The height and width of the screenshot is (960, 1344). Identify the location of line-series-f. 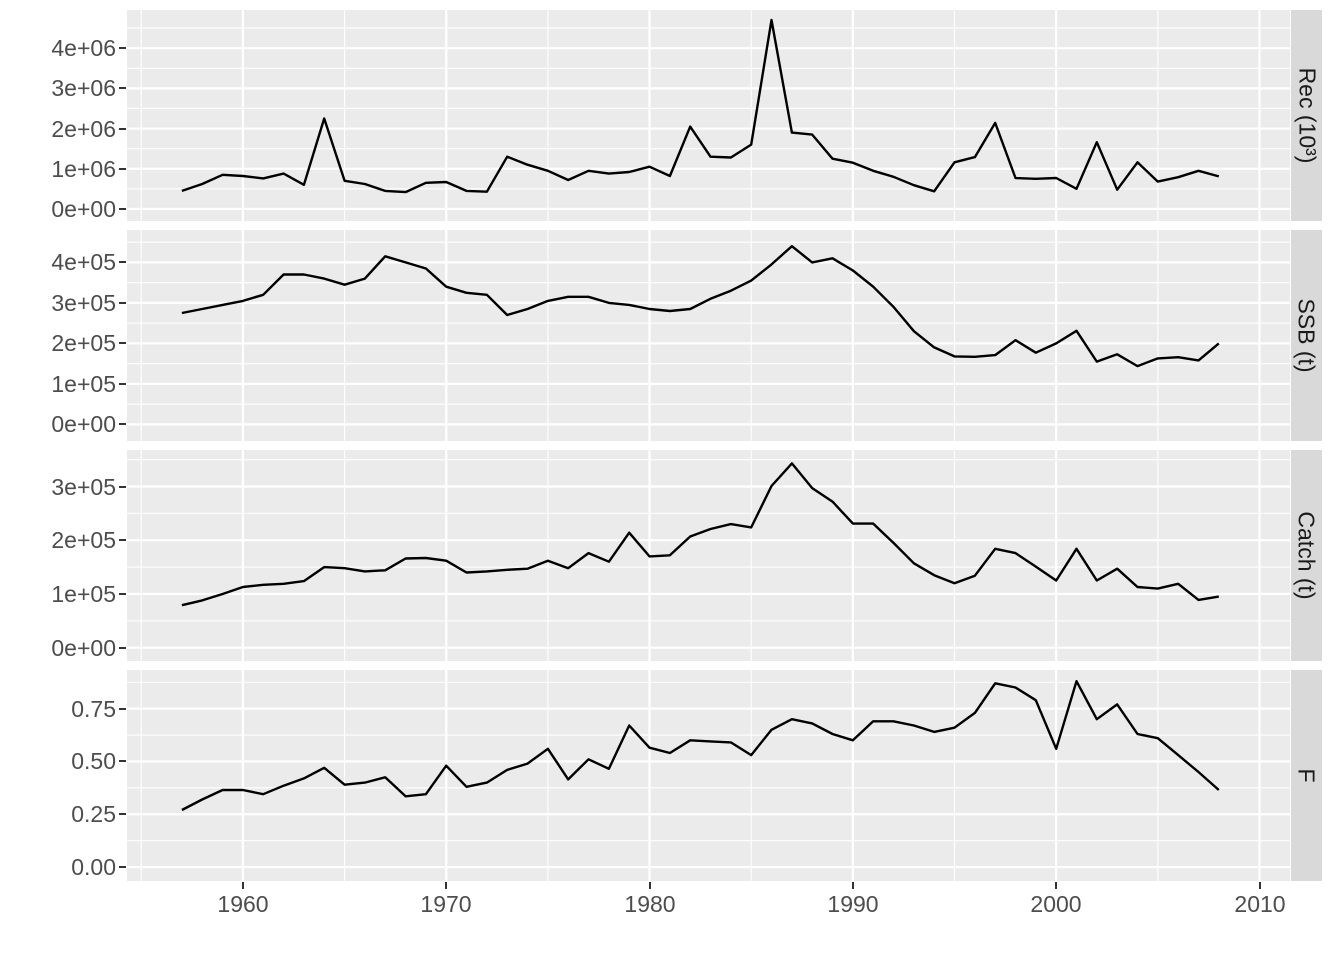
(700, 745).